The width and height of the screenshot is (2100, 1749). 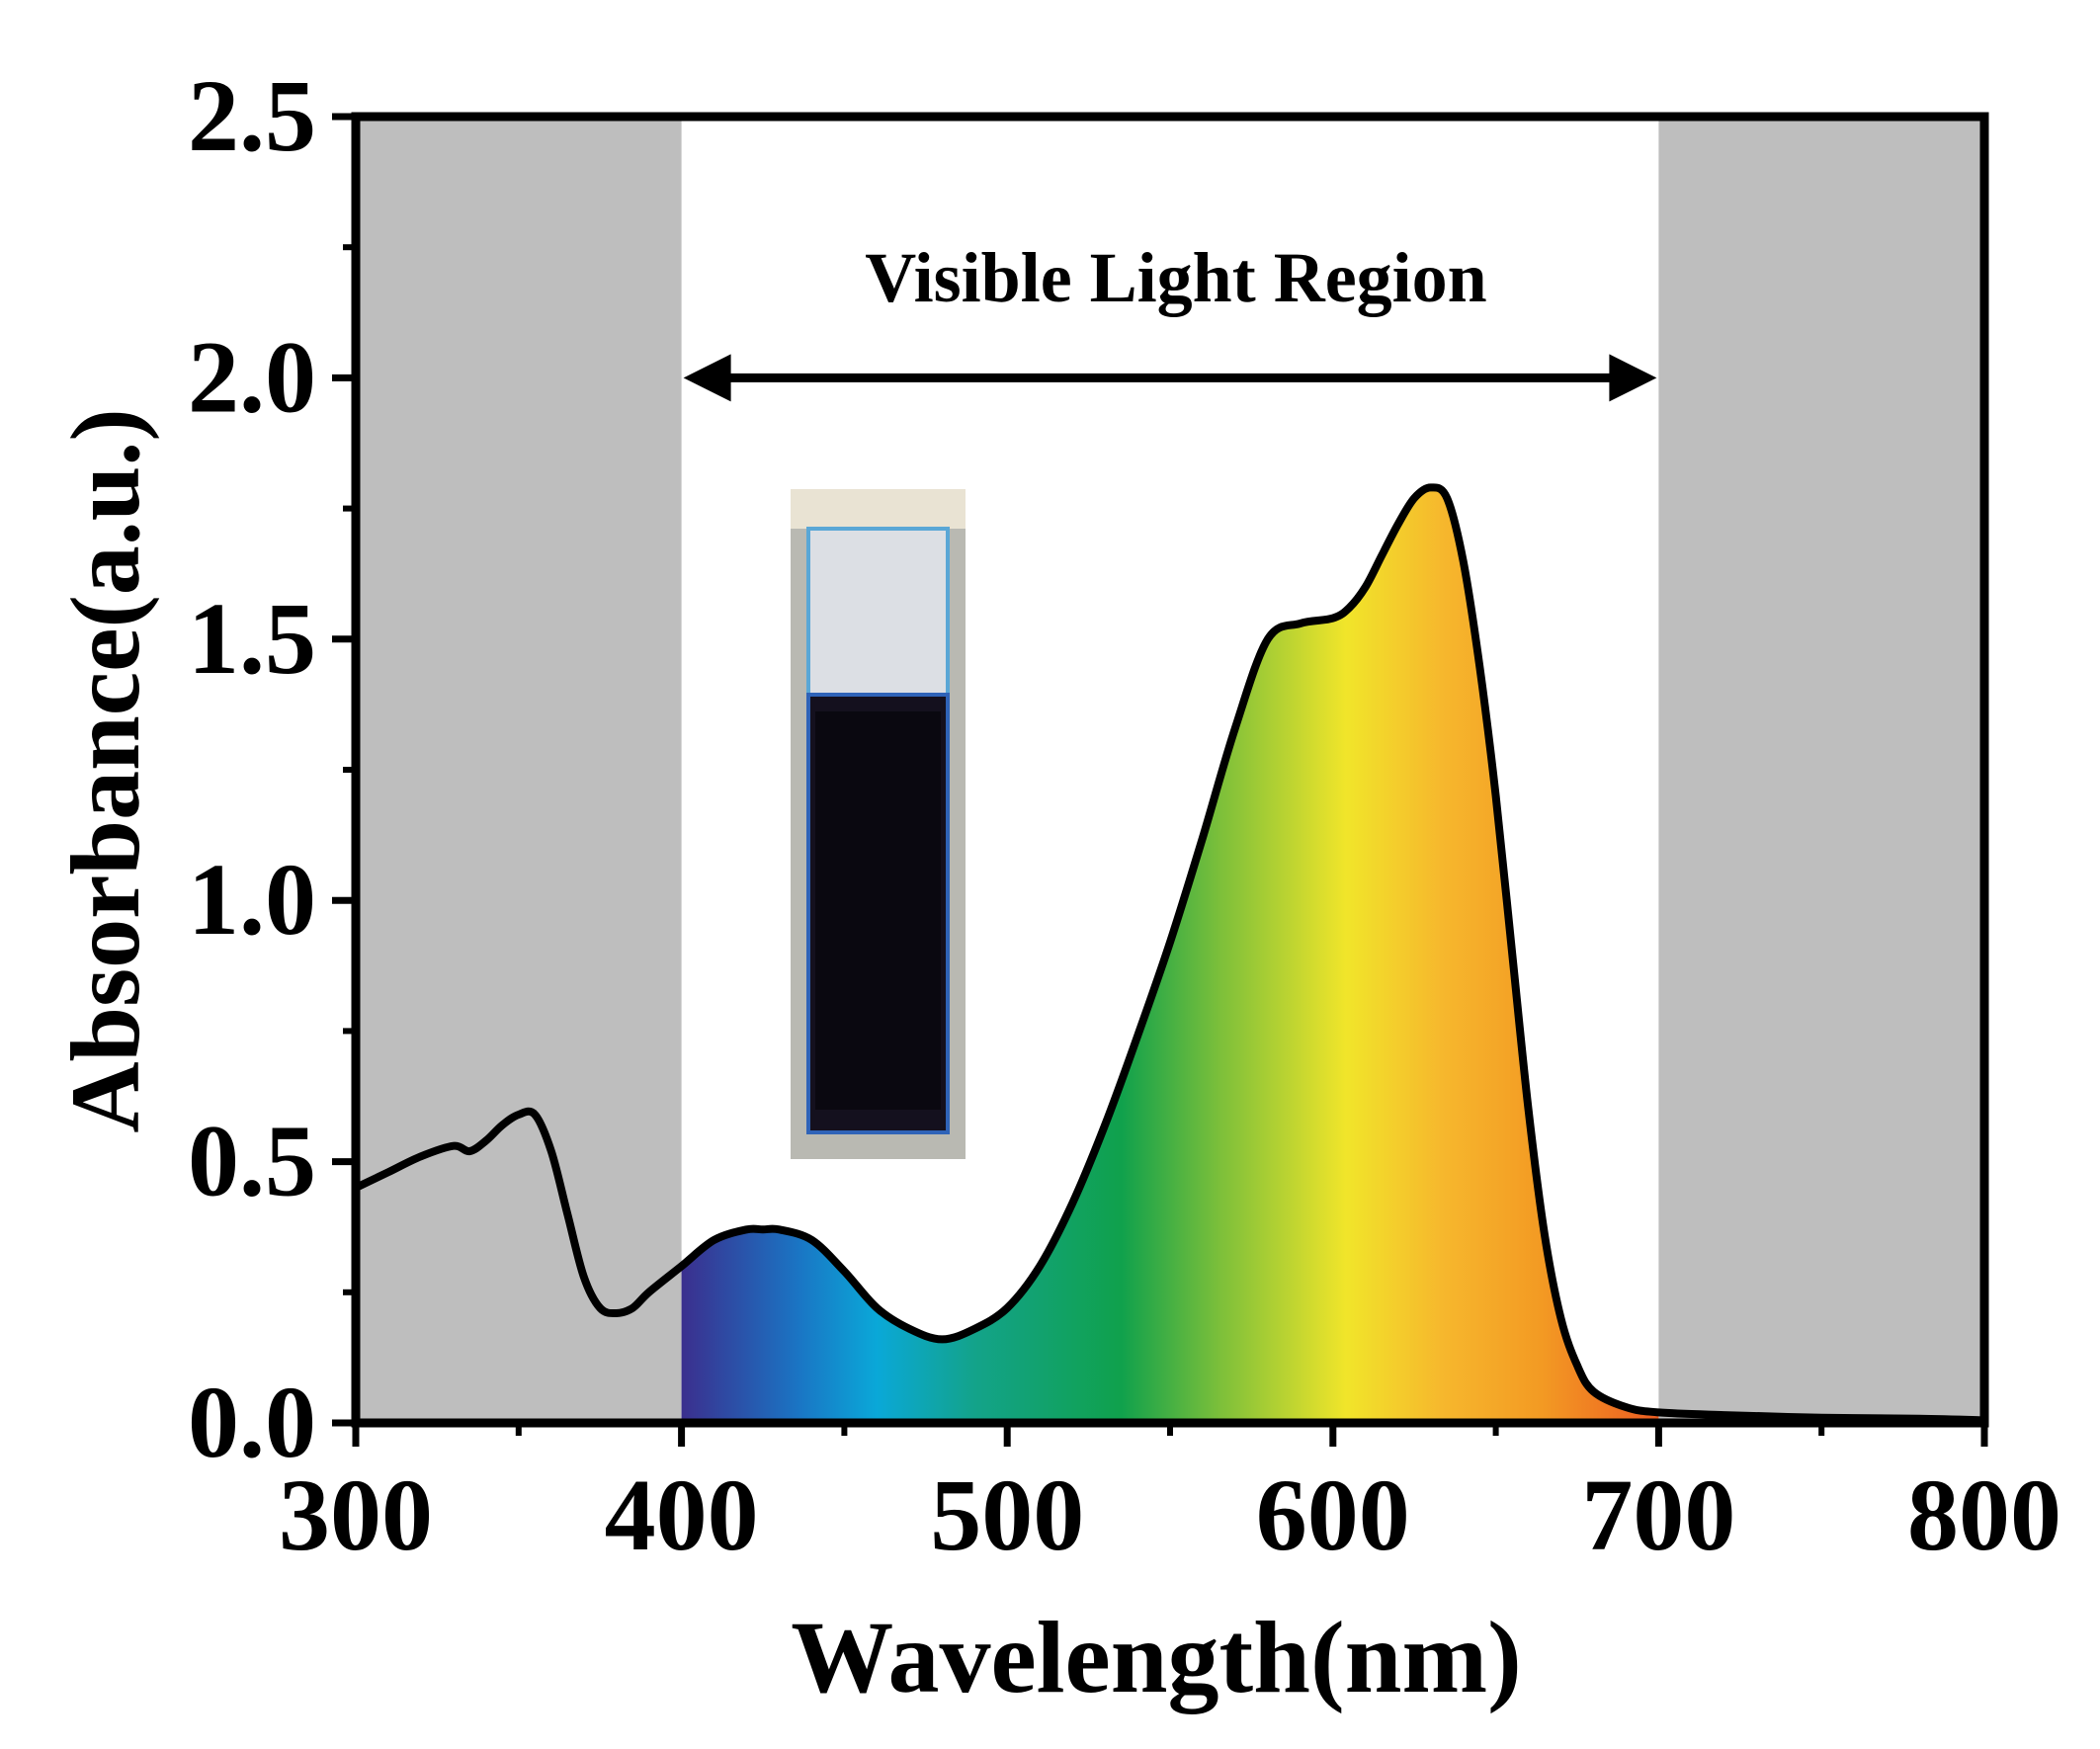 I want to click on y-tick-label-2.0: 2.0, so click(x=252, y=377).